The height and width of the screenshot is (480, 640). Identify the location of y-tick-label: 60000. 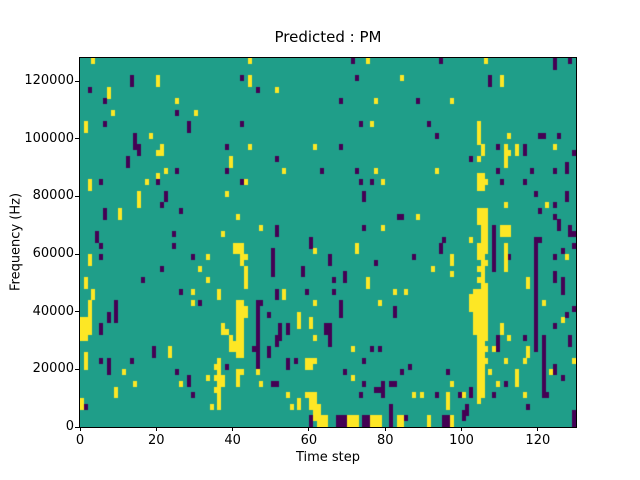
(53, 254).